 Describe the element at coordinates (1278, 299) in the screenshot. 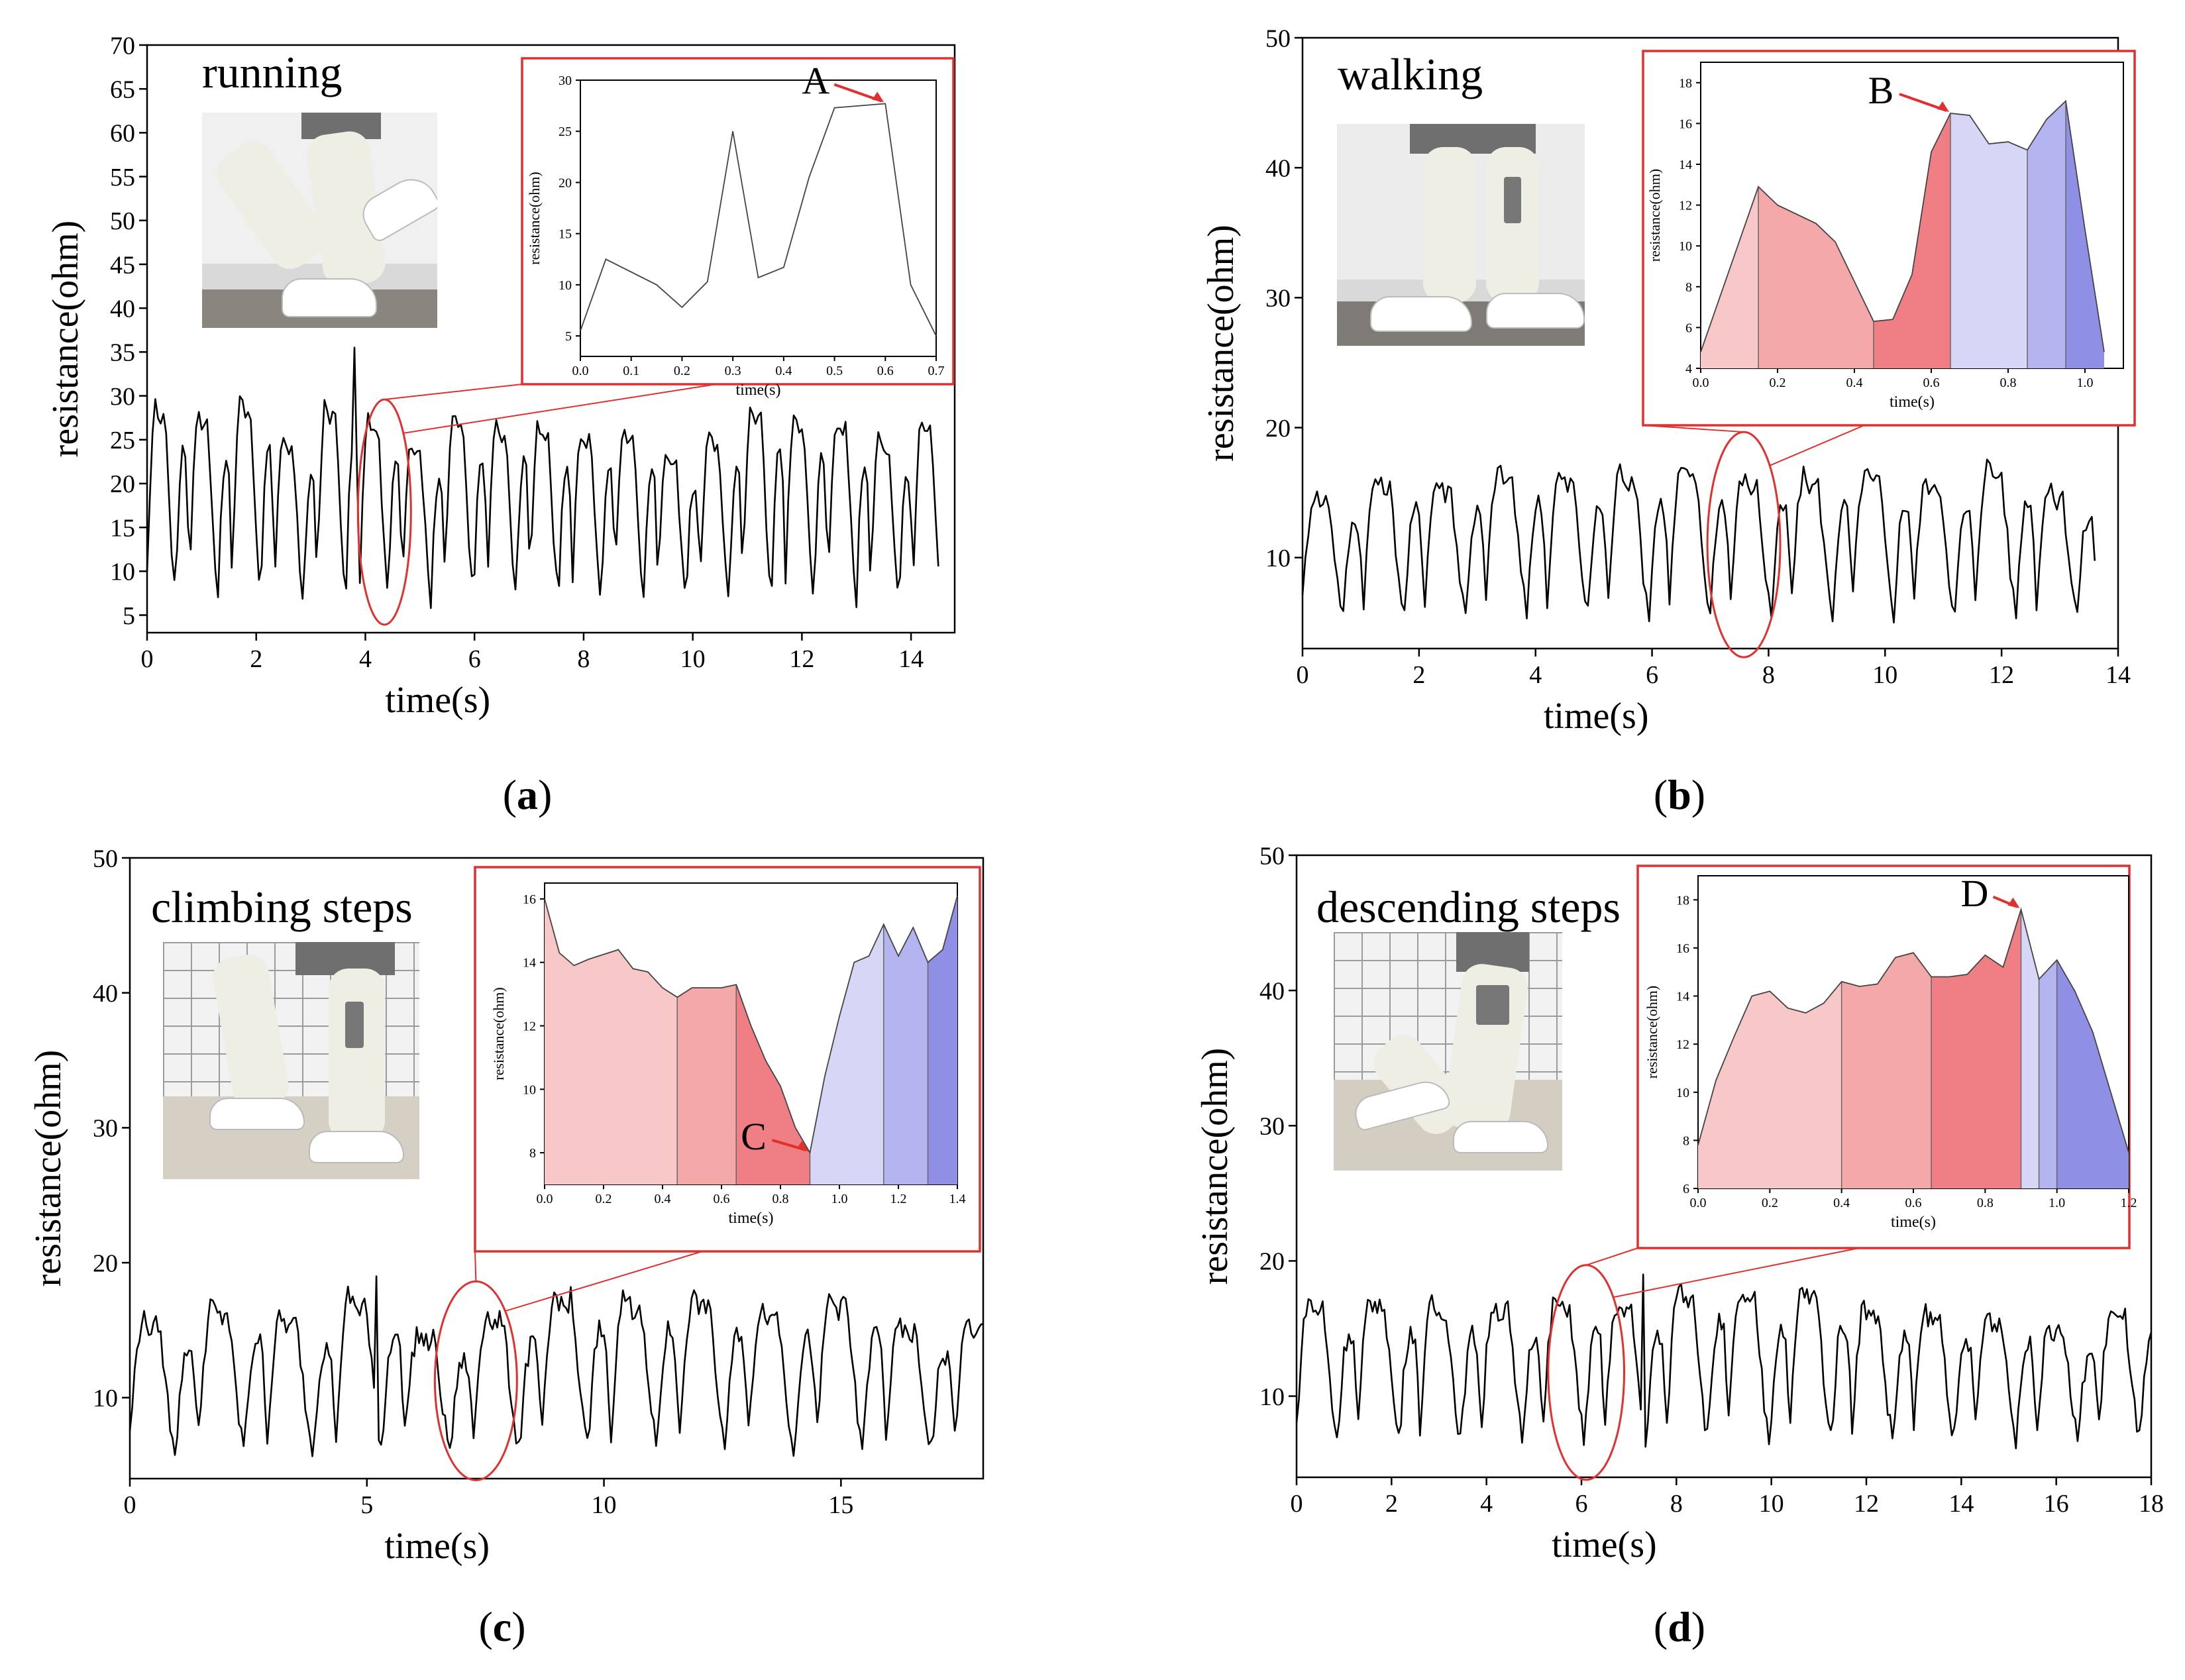

I see `panel-b-y-tick-label: 30` at that location.